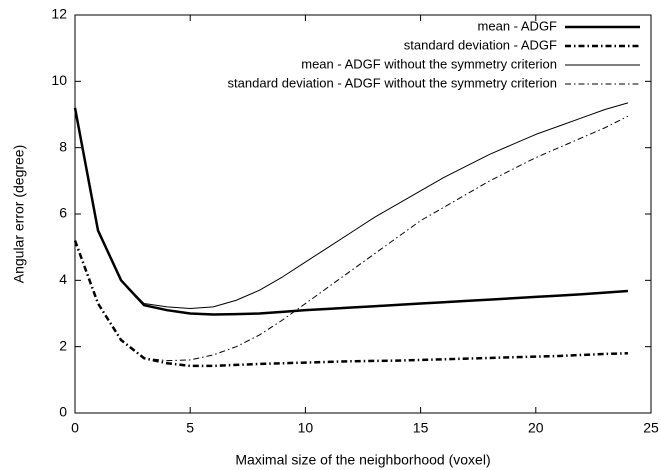 The image size is (661, 470). Describe the element at coordinates (306, 428) in the screenshot. I see `x-tick-label: 10` at that location.